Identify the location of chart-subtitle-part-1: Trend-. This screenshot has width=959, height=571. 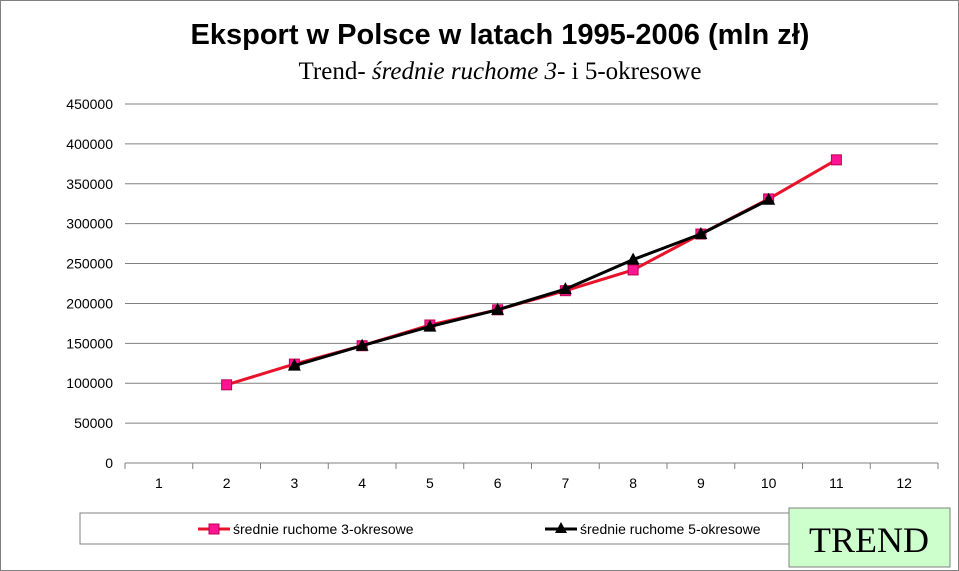
(335, 71).